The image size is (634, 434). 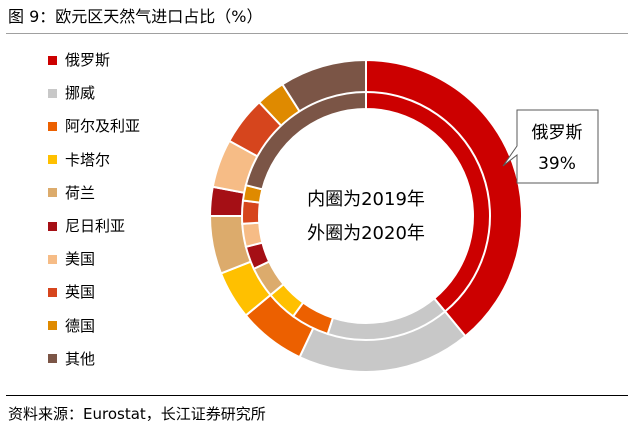 I want to click on source-divider, so click(x=317, y=395).